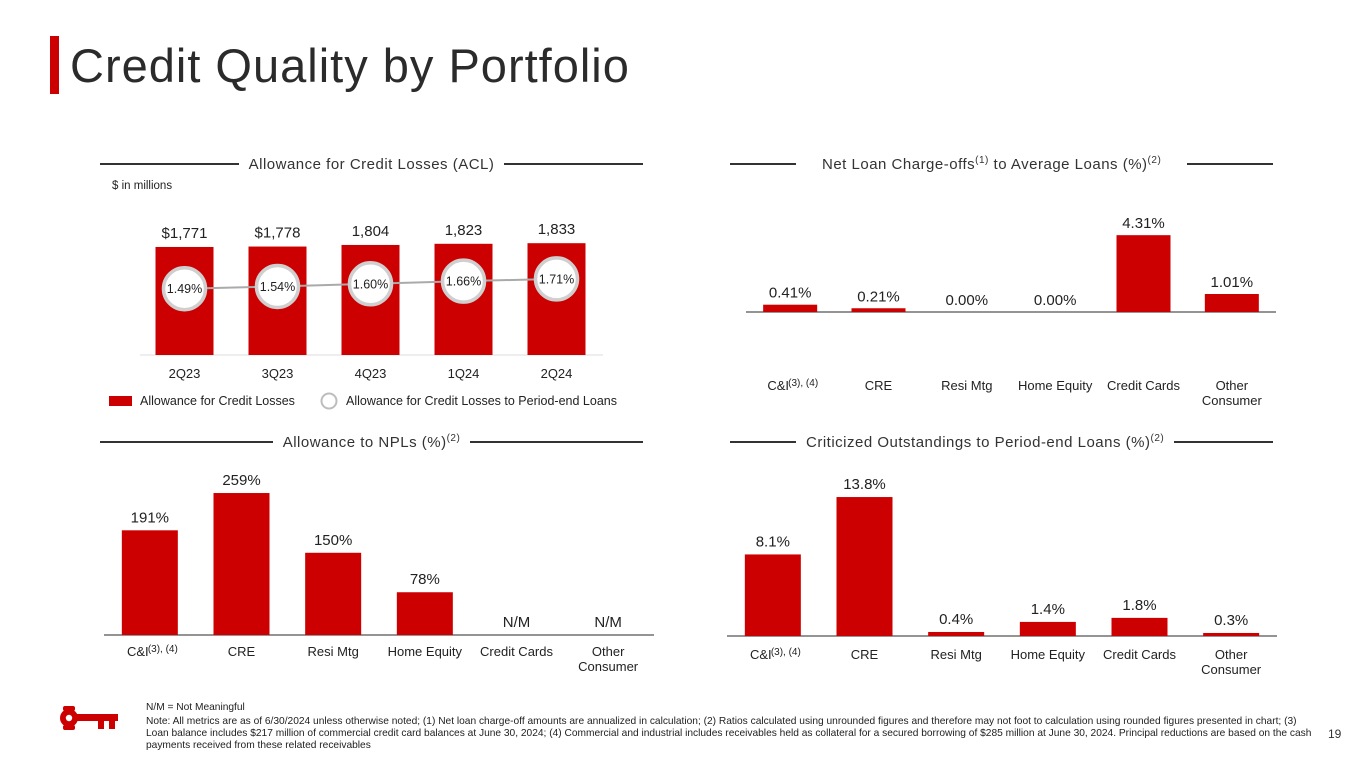 This screenshot has height=768, width=1365. I want to click on npl-heading-text: Allowance to NPLs (%), so click(364, 442).